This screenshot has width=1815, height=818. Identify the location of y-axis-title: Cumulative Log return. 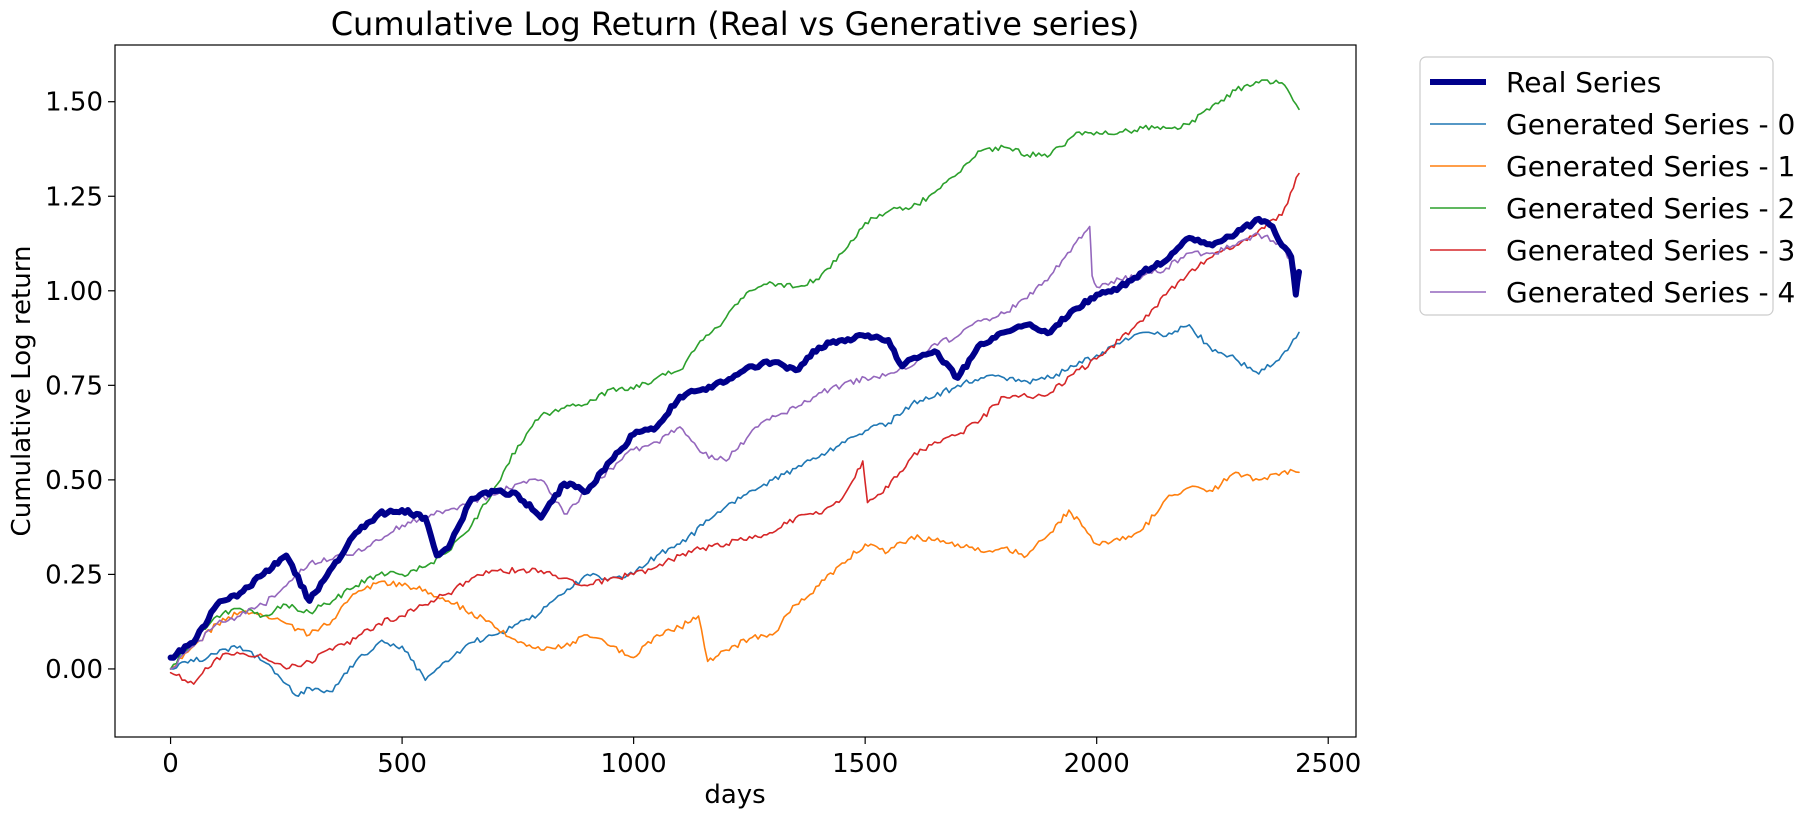
(22, 391).